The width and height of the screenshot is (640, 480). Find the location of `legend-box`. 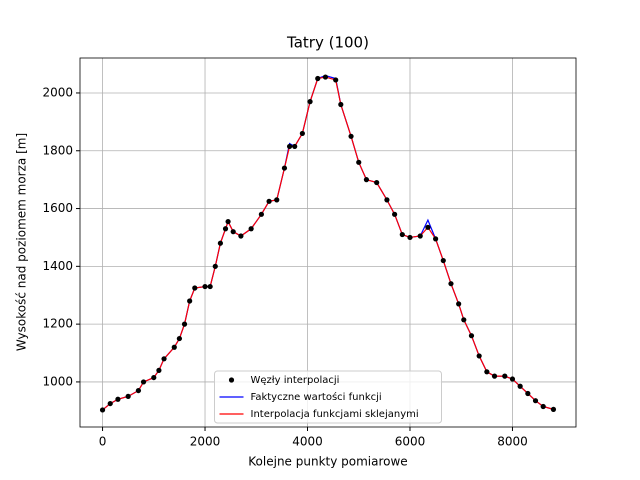

legend-box is located at coordinates (328, 397).